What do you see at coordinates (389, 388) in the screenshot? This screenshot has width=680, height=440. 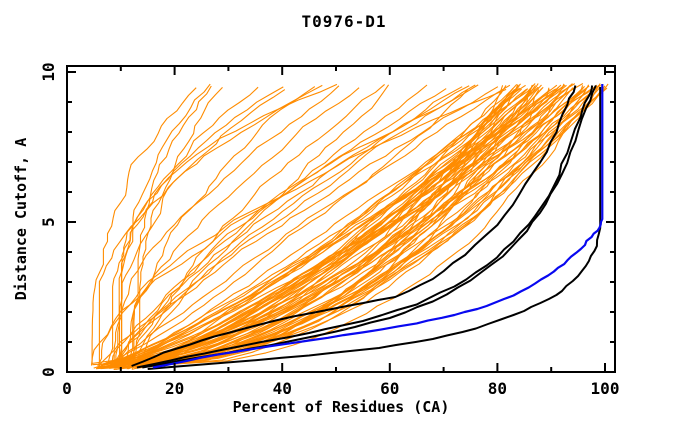 I see `x-tick-label: 60` at bounding box center [389, 388].